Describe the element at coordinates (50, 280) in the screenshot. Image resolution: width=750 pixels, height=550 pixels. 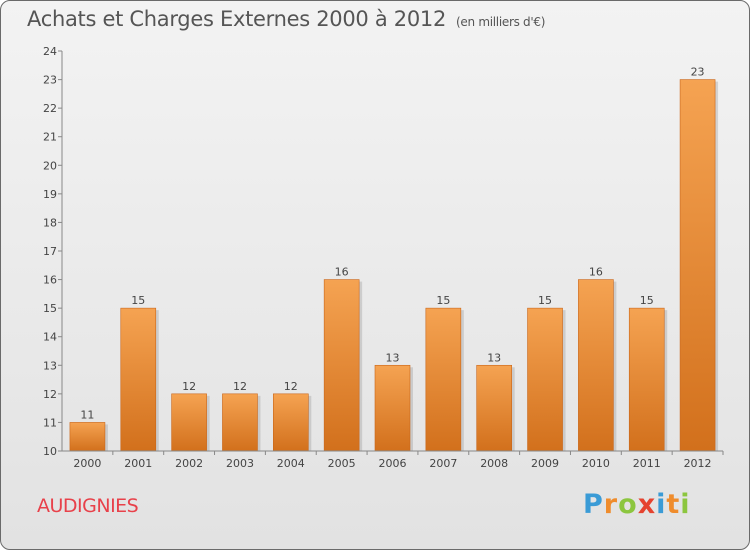
I see `y-tick-label: 16` at that location.